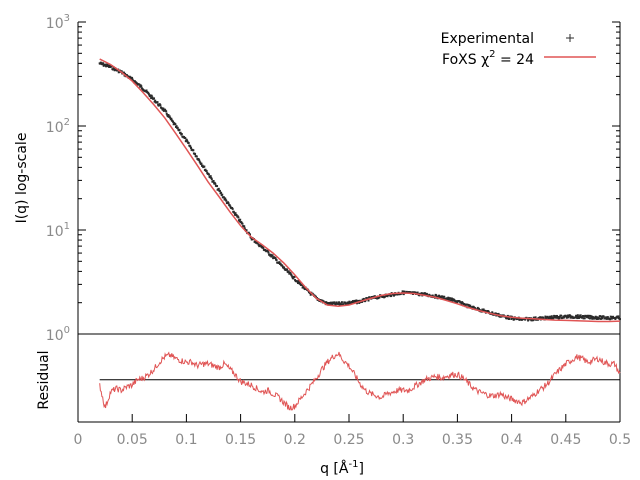 This screenshot has width=640, height=480. What do you see at coordinates (492, 54) in the screenshot?
I see `legend-fit-exp: 2` at bounding box center [492, 54].